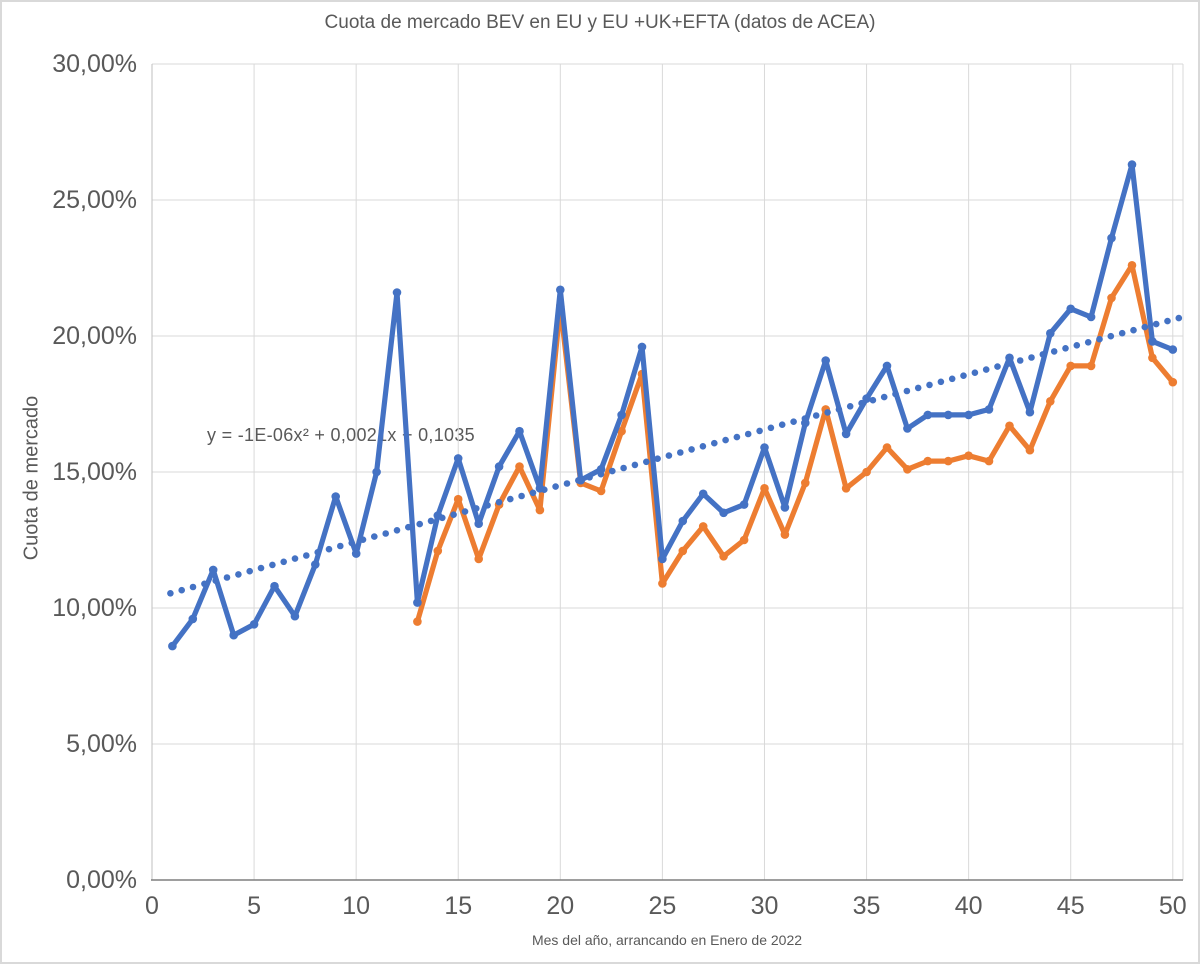  Describe the element at coordinates (356, 906) in the screenshot. I see `x-tick-label: 10` at that location.